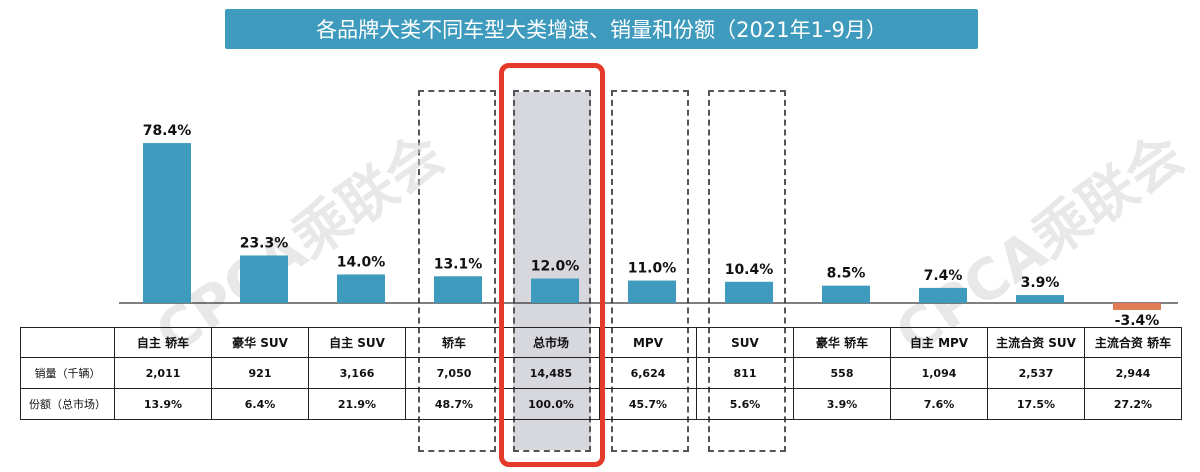 This screenshot has width=1200, height=472. I want to click on table-header-cell: 自主 SUV, so click(357, 342).